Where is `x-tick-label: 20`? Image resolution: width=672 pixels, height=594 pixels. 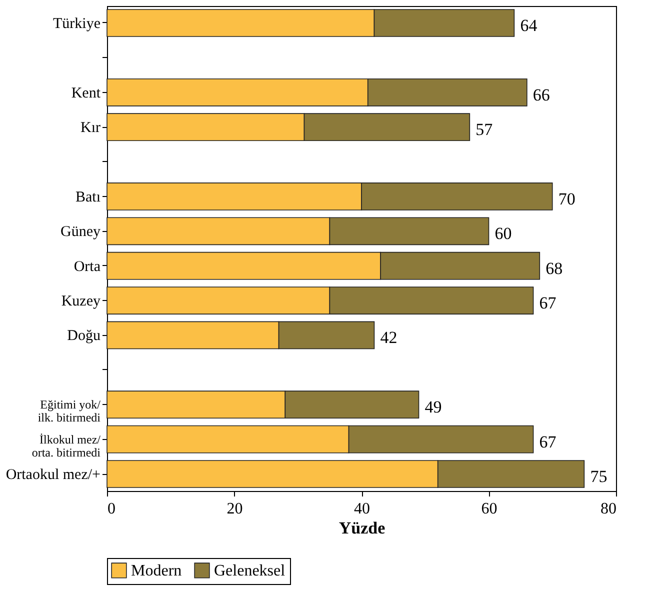
x-tick-label: 20 is located at coordinates (234, 509).